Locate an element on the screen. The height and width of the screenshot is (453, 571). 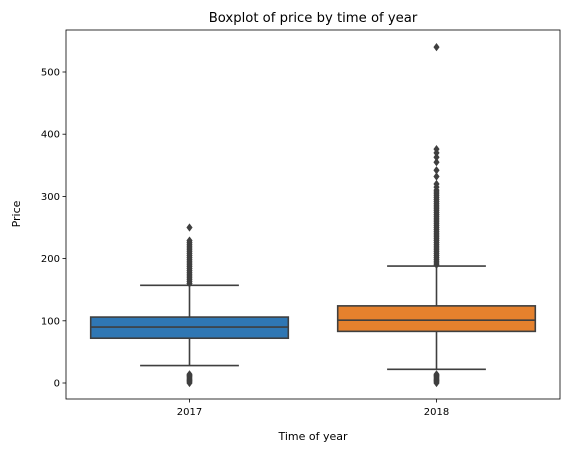
y-tick-label: 400 is located at coordinates (50, 135).